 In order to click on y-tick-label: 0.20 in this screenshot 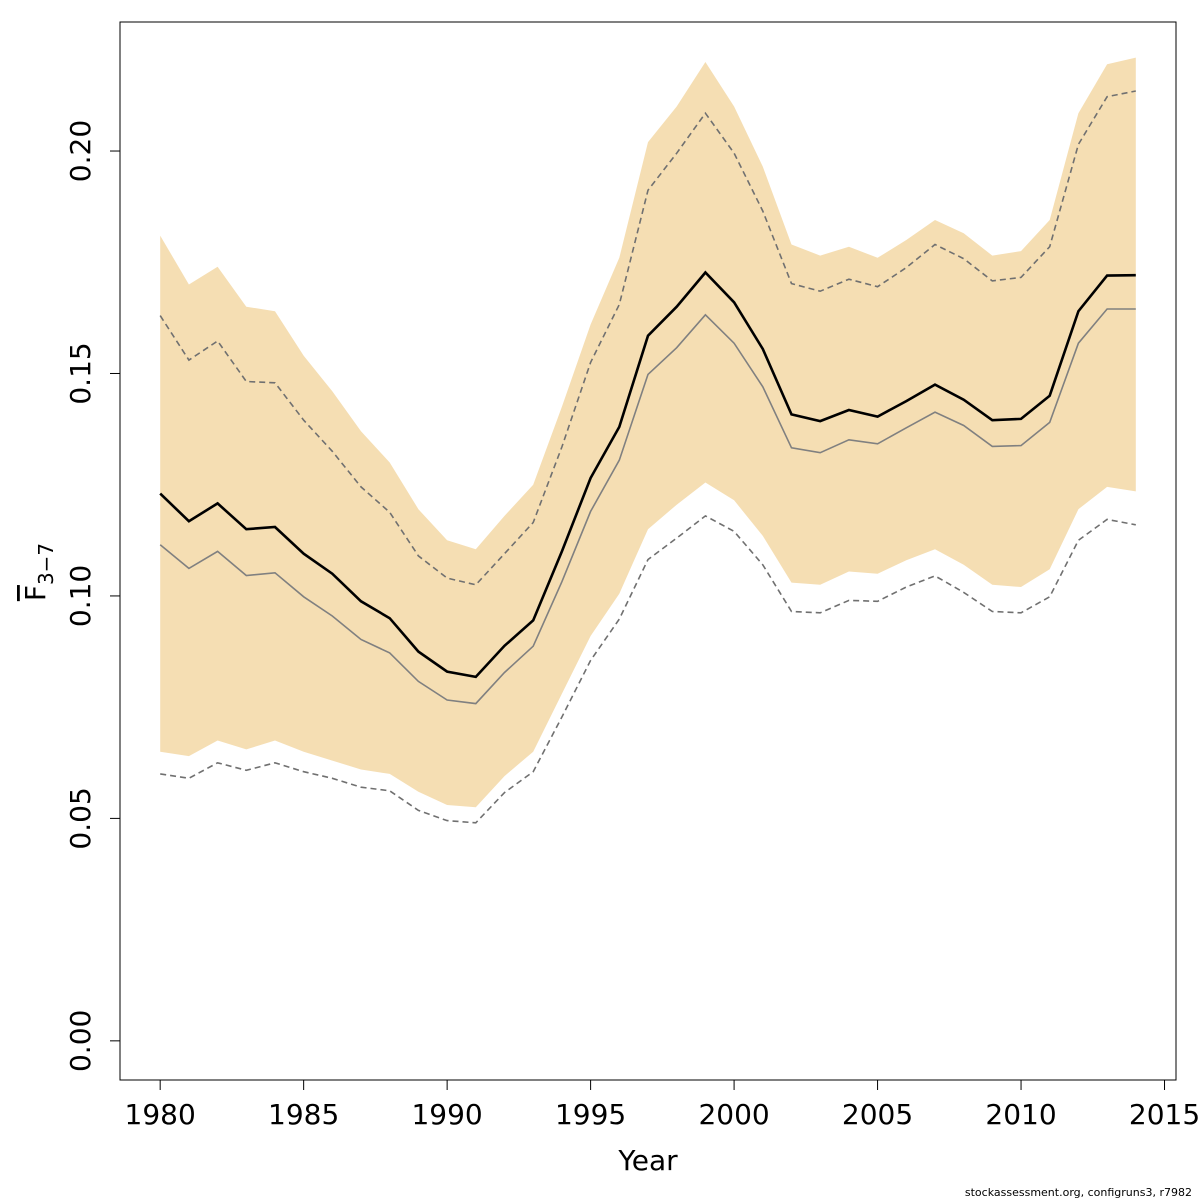, I will do `click(80, 151)`.